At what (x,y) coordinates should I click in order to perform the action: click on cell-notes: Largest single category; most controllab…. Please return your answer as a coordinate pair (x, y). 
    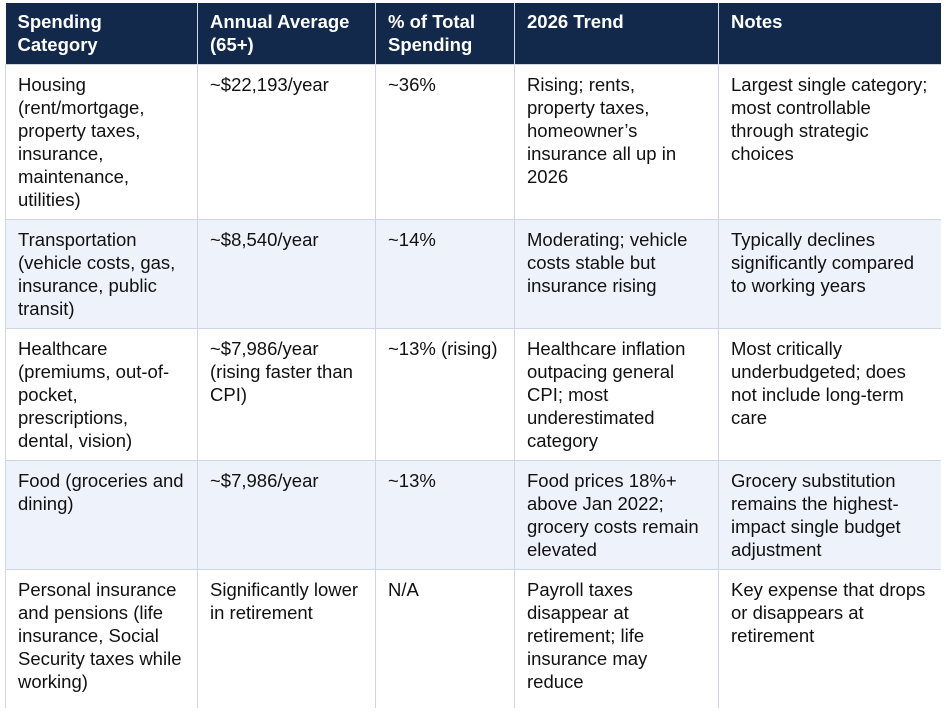
    Looking at the image, I should click on (829, 142).